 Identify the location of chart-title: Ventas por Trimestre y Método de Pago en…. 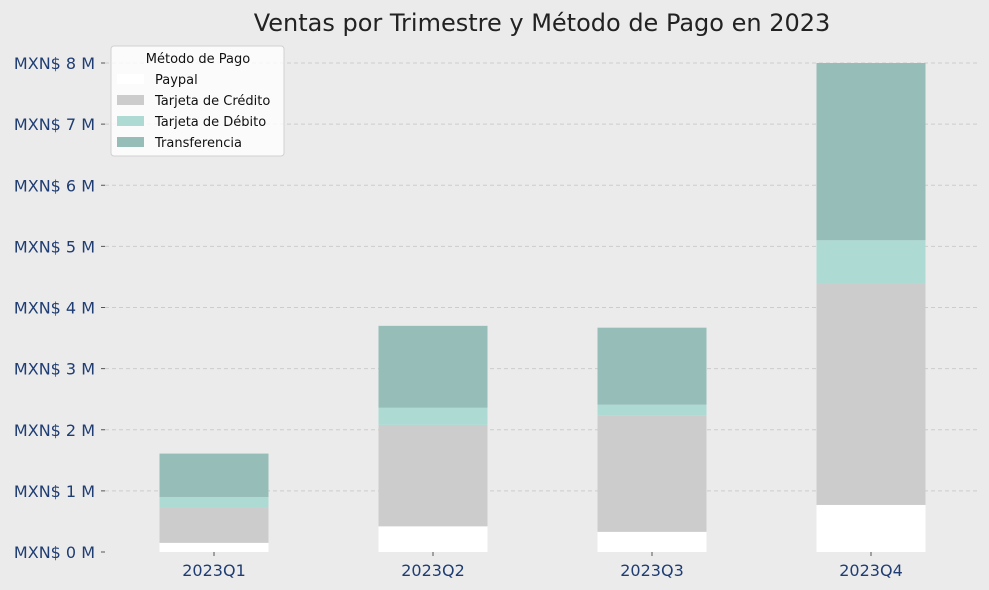
(542, 23).